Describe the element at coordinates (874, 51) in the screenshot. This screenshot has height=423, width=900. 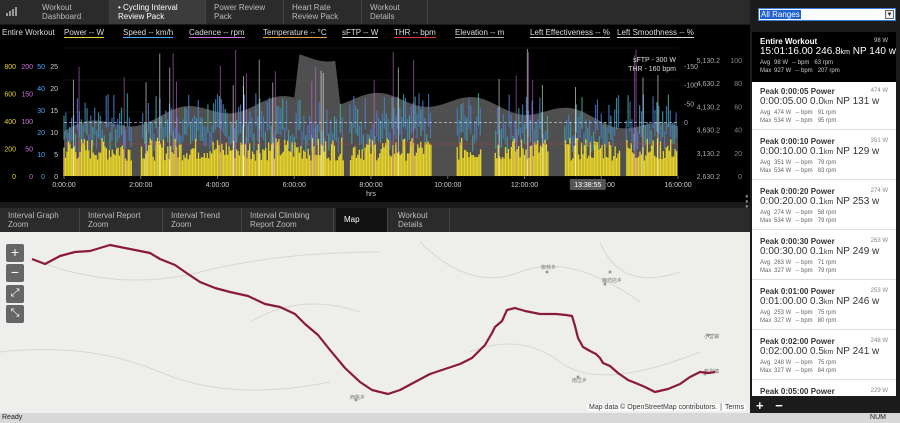
I see `range-card-np: NP 140 w` at that location.